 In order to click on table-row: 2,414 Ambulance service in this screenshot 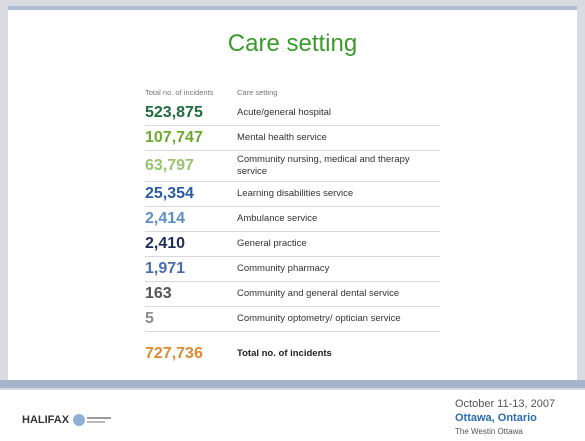, I will do `click(292, 219)`.